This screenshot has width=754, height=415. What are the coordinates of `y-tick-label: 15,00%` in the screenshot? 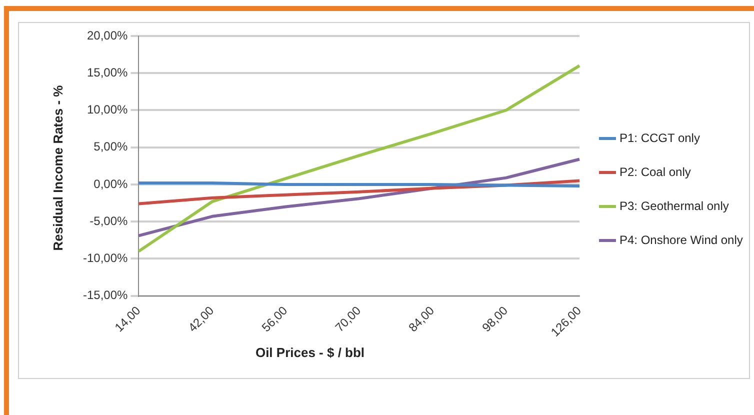 It's located at (107, 72).